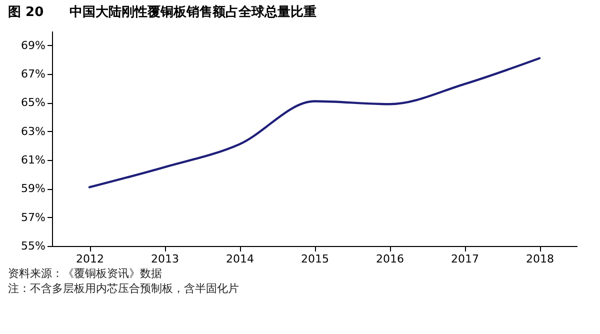 This screenshot has width=600, height=334. Describe the element at coordinates (90, 259) in the screenshot. I see `x-tick-label: 2012` at that location.